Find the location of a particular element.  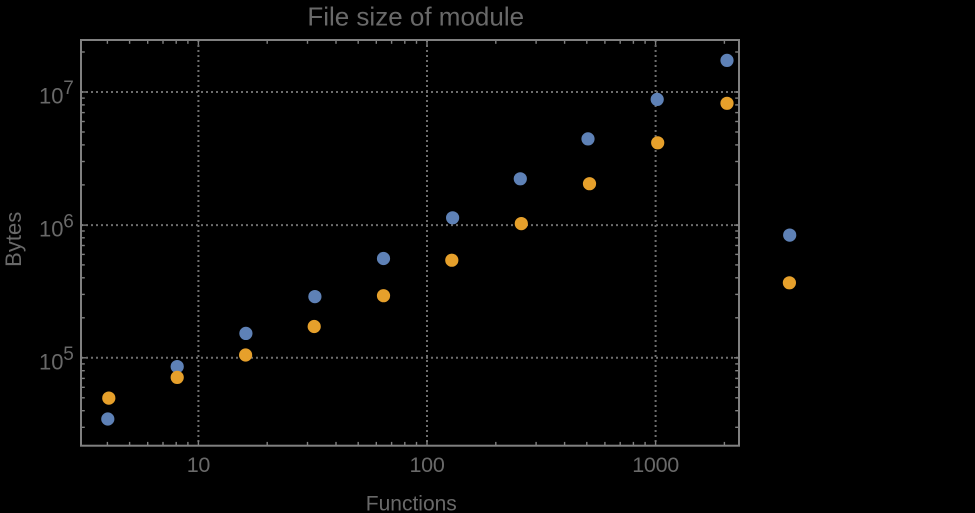

svg-text: 6 is located at coordinates (68, 221).